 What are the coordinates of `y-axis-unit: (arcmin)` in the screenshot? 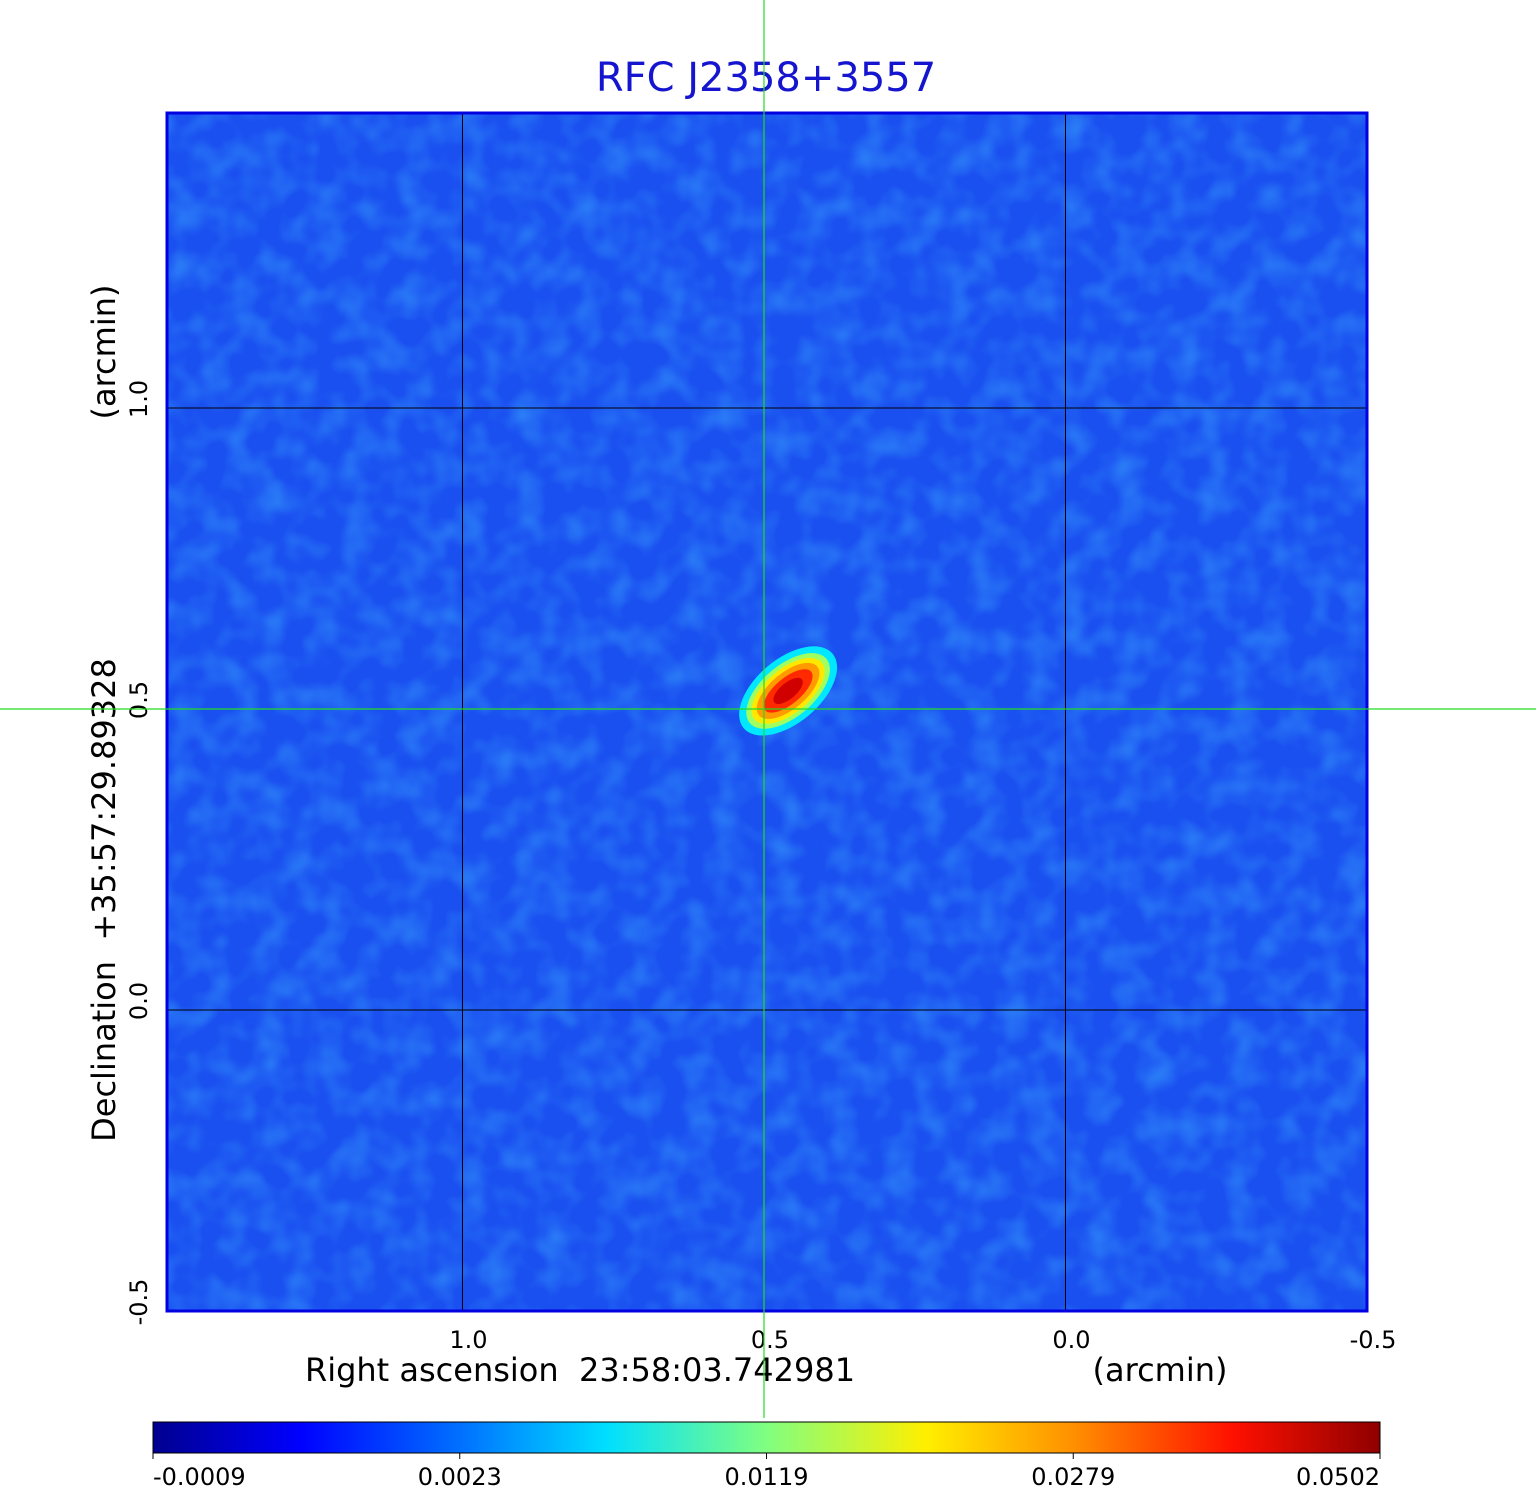 It's located at (104, 352).